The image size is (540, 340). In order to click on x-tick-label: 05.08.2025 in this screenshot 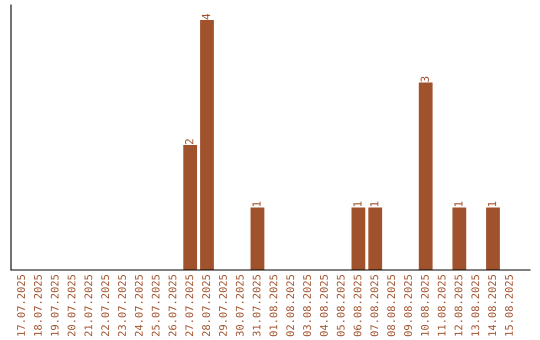, I will do `click(340, 305)`.